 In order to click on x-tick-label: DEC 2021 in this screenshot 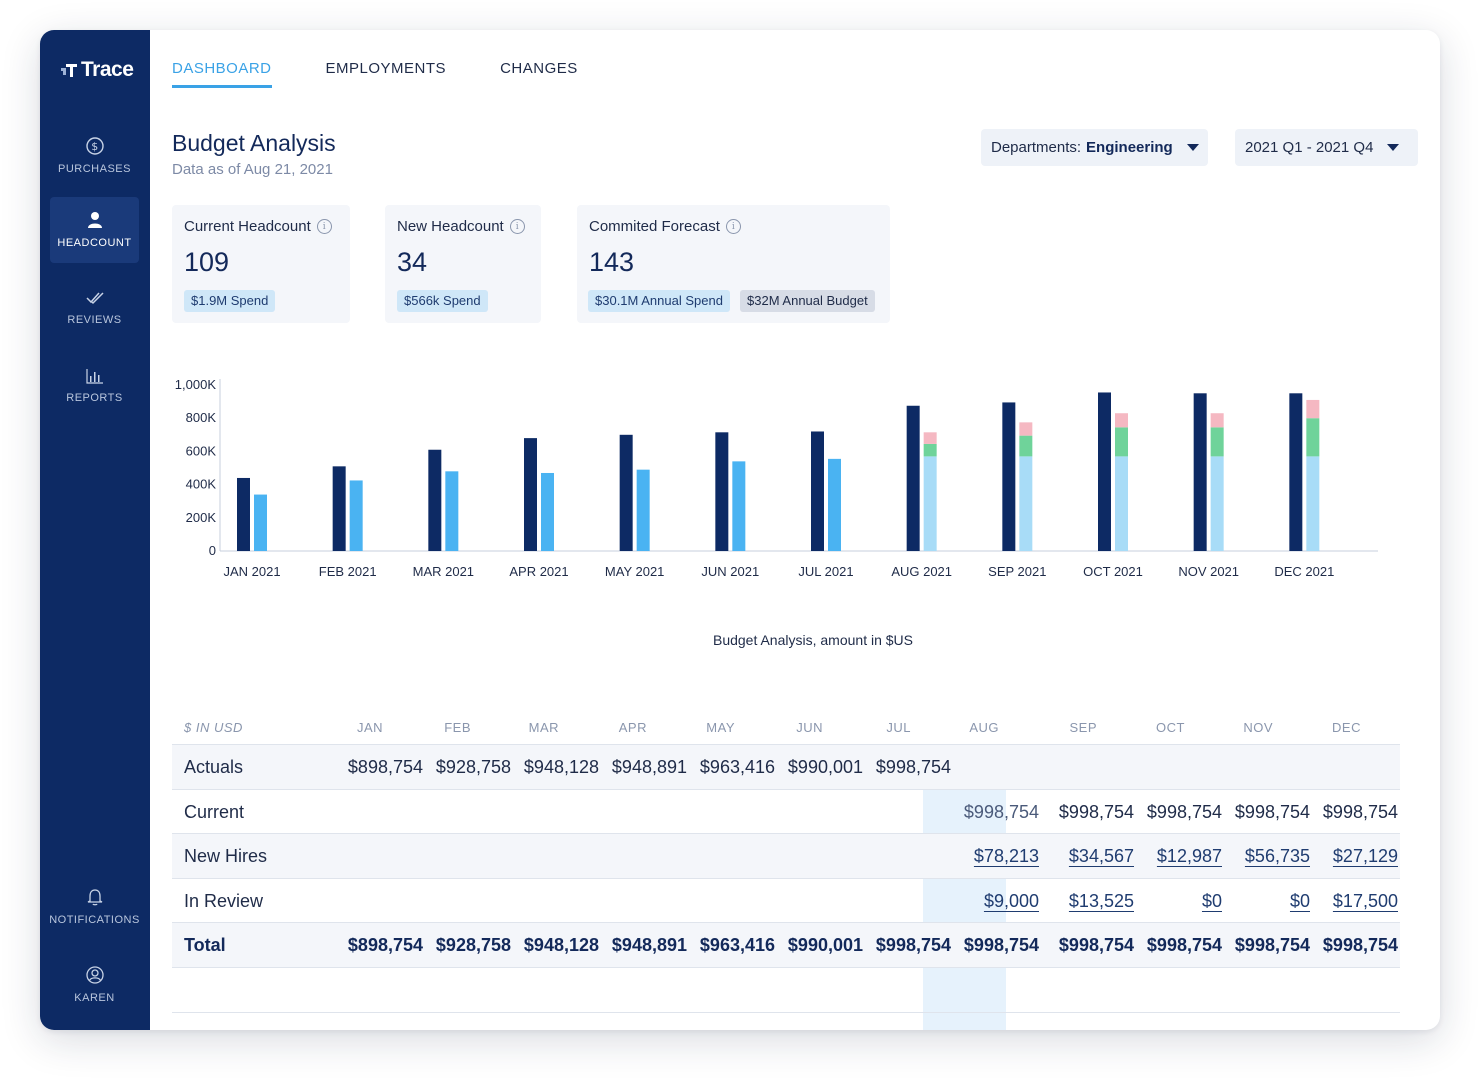, I will do `click(1304, 571)`.